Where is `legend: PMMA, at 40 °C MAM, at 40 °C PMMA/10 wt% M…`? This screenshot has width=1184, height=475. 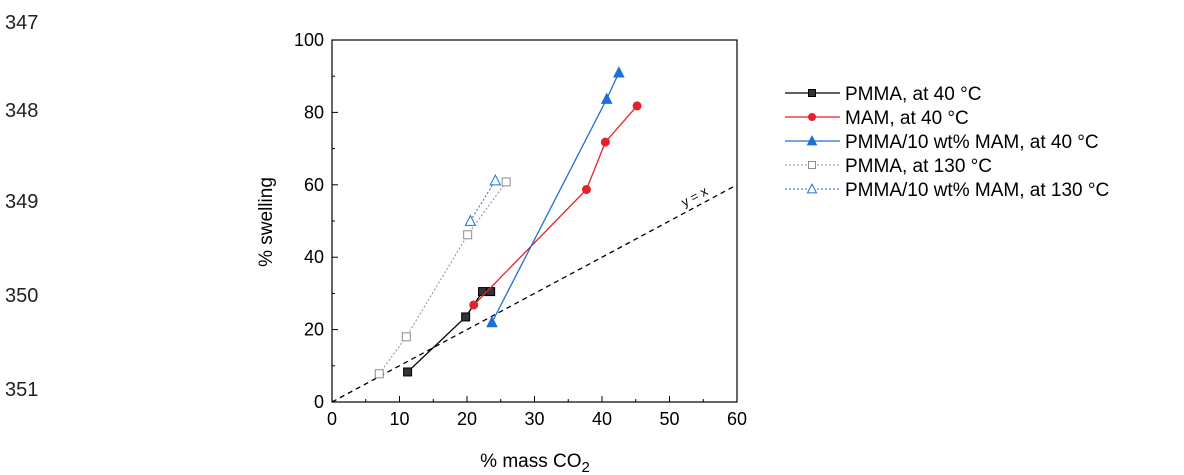 legend: PMMA, at 40 °C MAM, at 40 °C PMMA/10 wt% M… is located at coordinates (947, 142).